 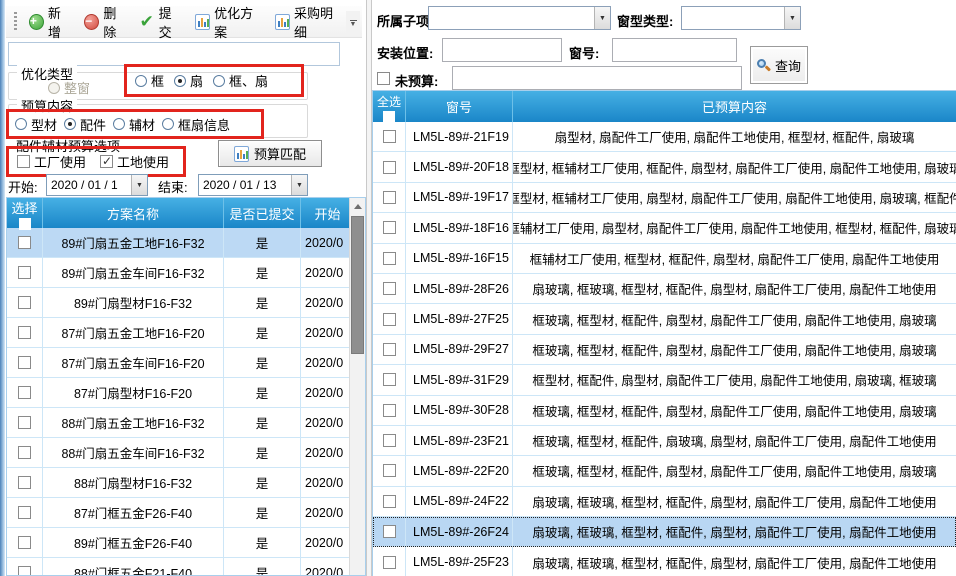 I want to click on plan-table-row: 89#门扇五金工地F16-F32 是 2020/0, so click(x=178, y=243).